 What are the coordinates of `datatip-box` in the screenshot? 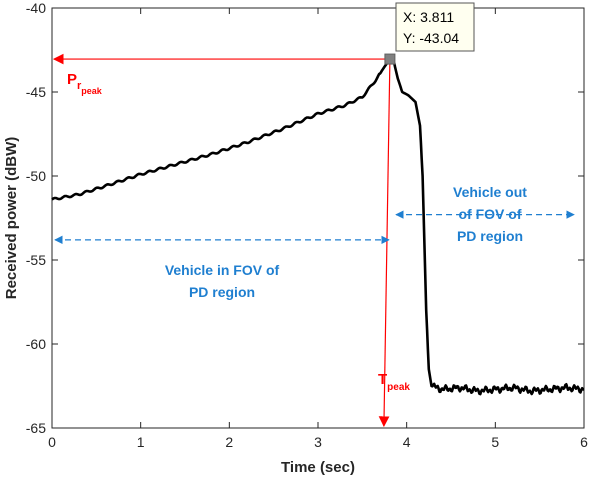 It's located at (435, 27).